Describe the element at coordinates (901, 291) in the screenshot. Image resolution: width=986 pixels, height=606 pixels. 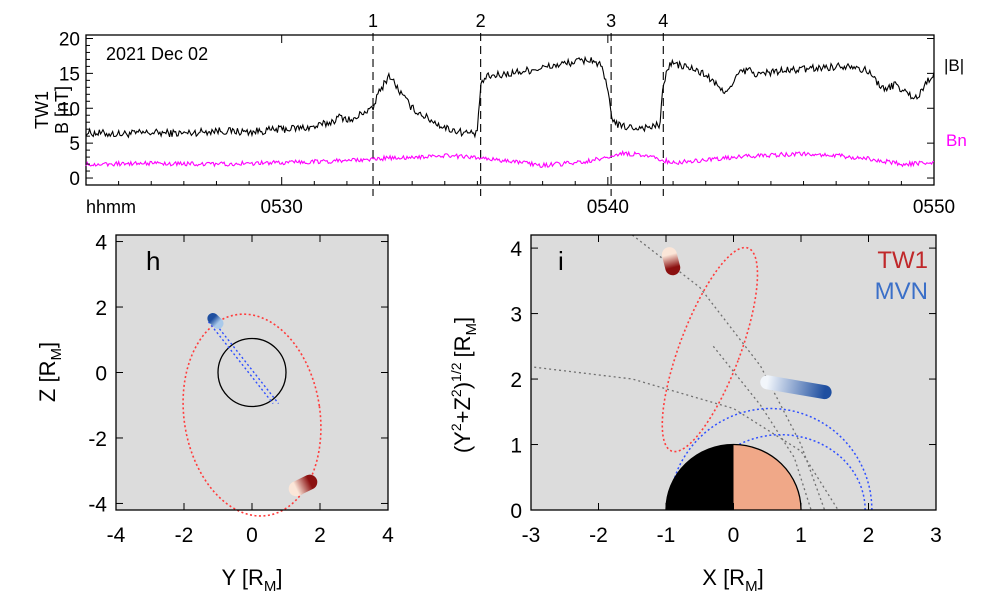
I see `legend-mvn: MVN` at that location.